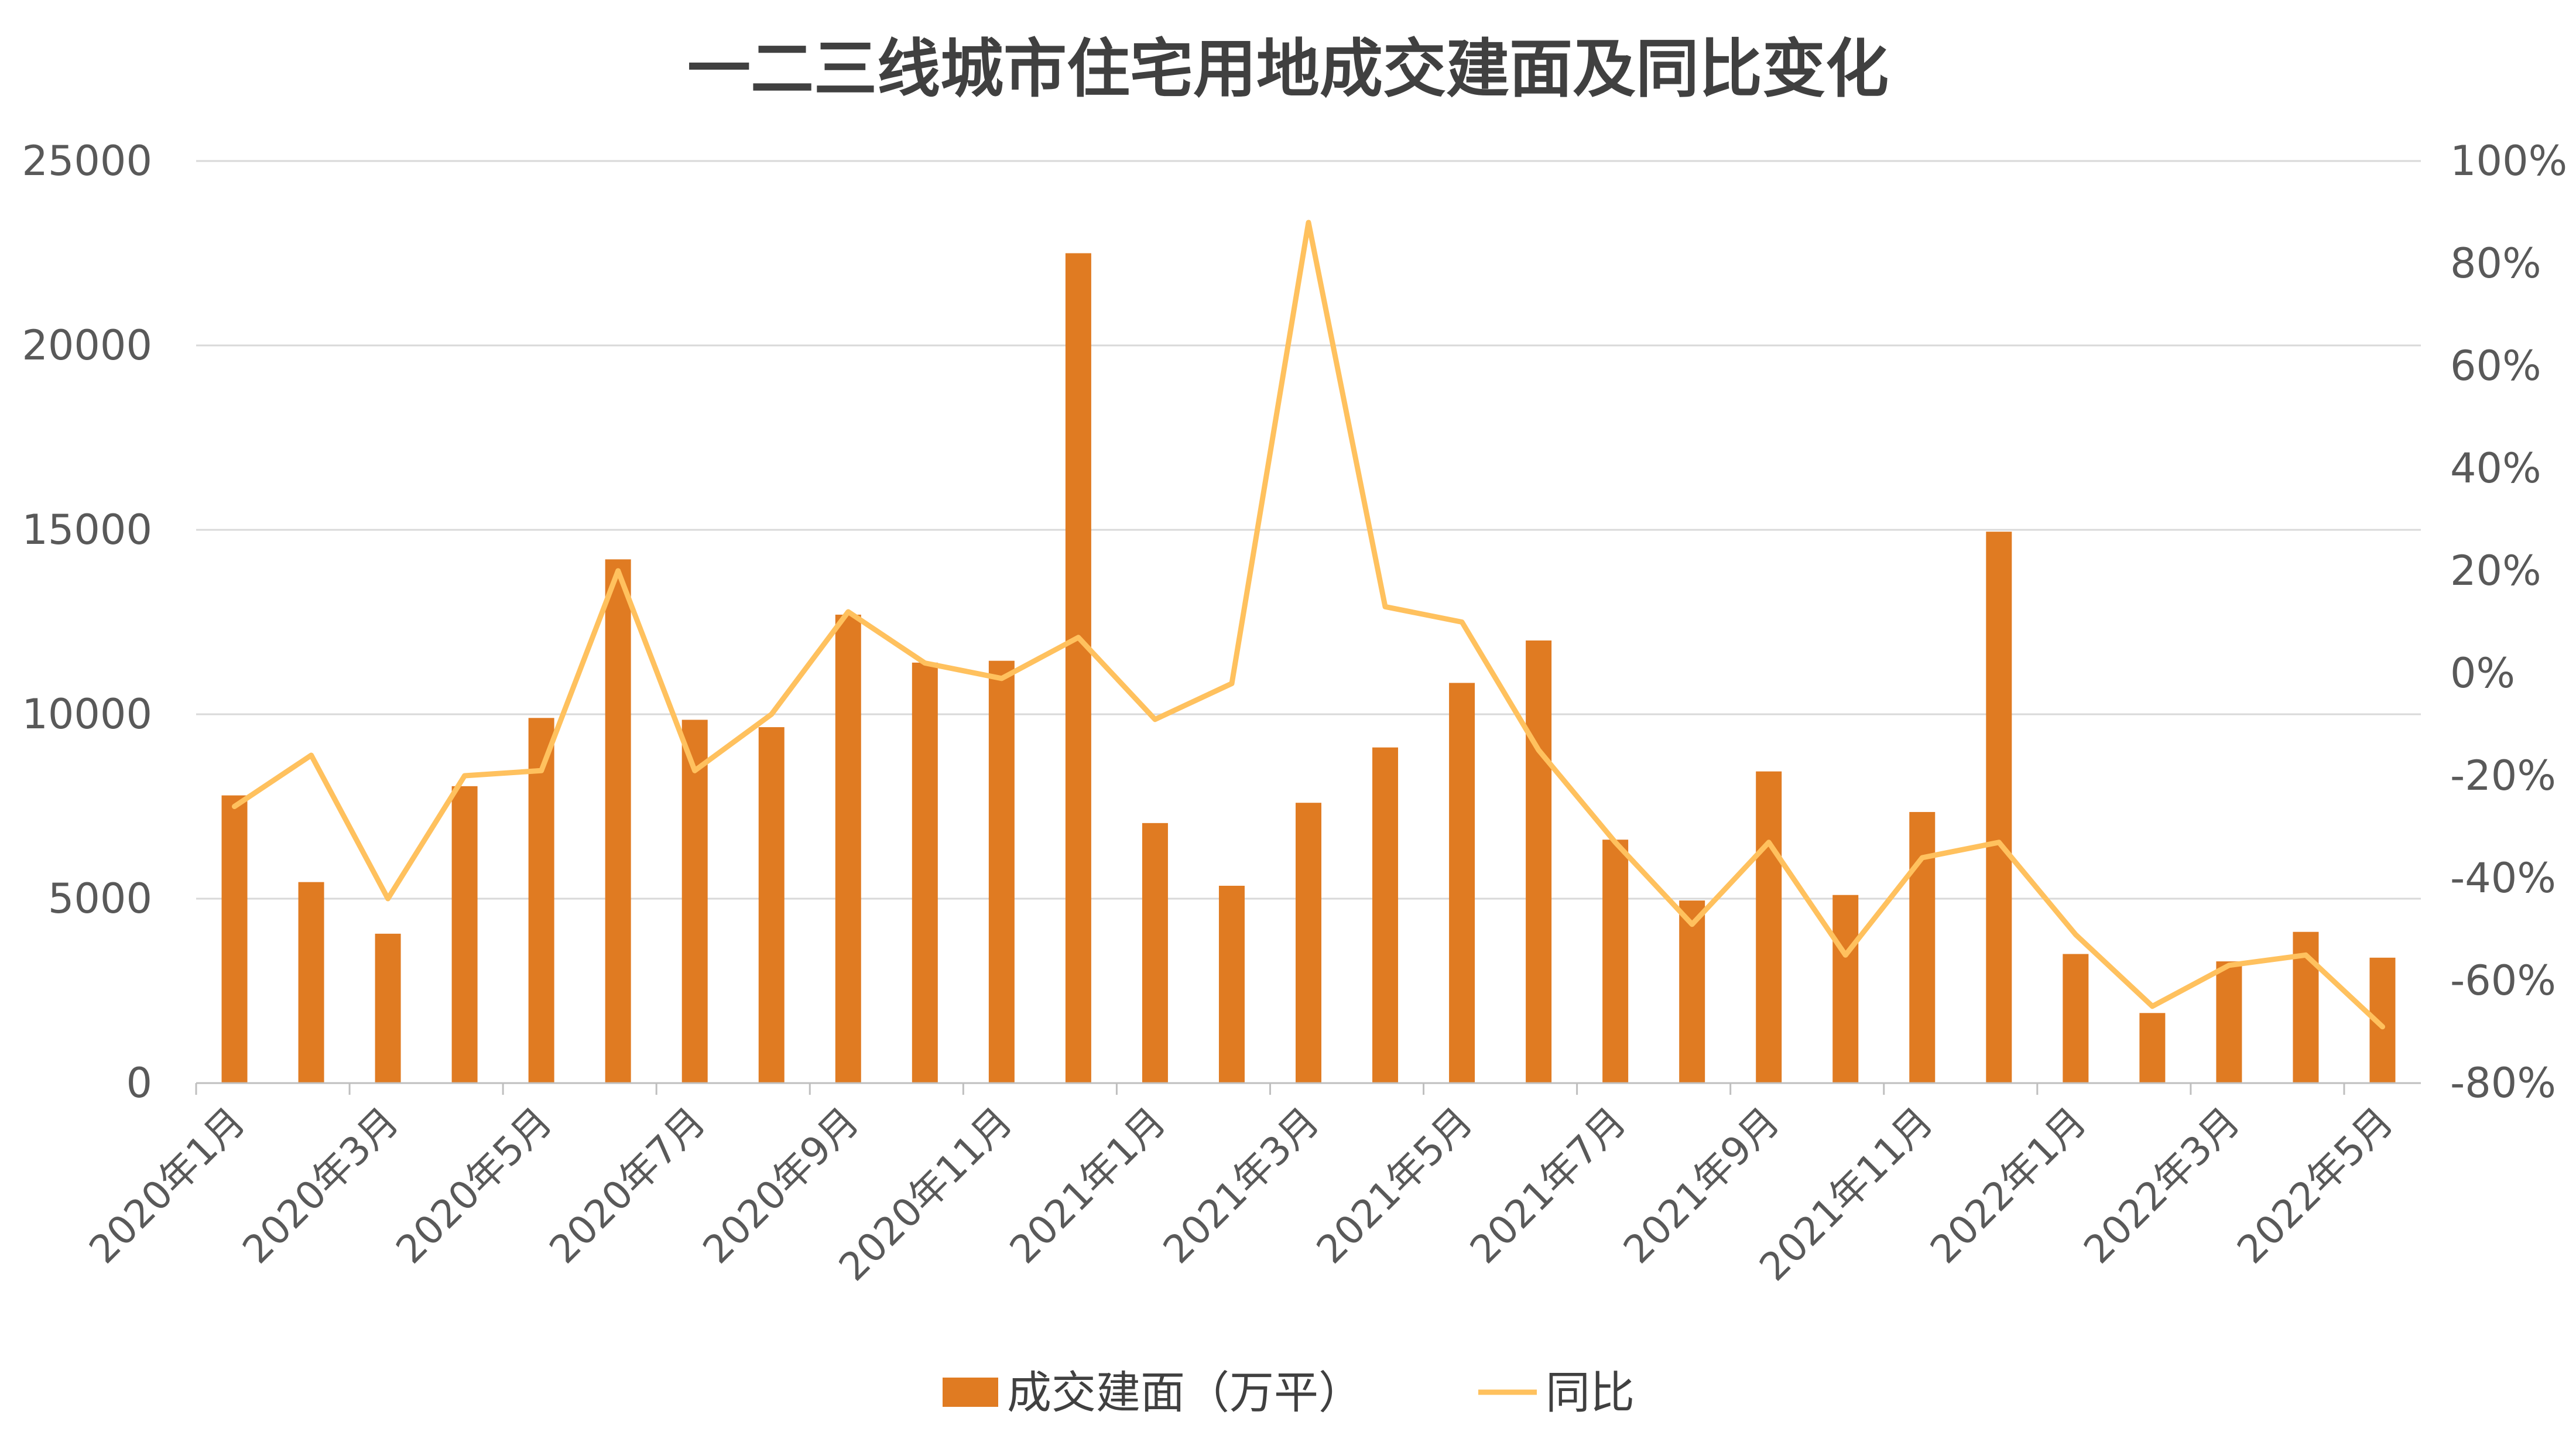 The image size is (2576, 1449). What do you see at coordinates (1590, 1392) in the screenshot?
I see `legend-label-line: 同比` at bounding box center [1590, 1392].